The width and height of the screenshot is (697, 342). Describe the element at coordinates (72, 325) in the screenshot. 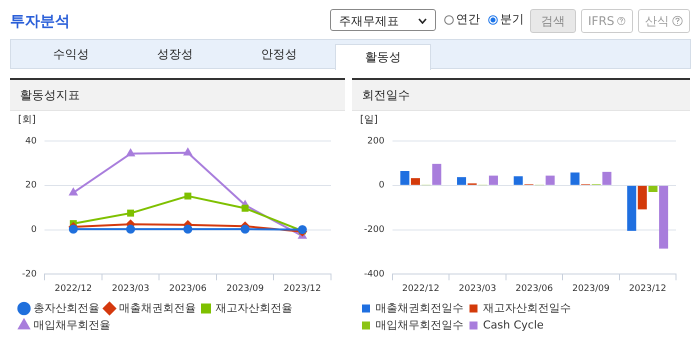

I see `legend-label: 매입채무회전율` at that location.